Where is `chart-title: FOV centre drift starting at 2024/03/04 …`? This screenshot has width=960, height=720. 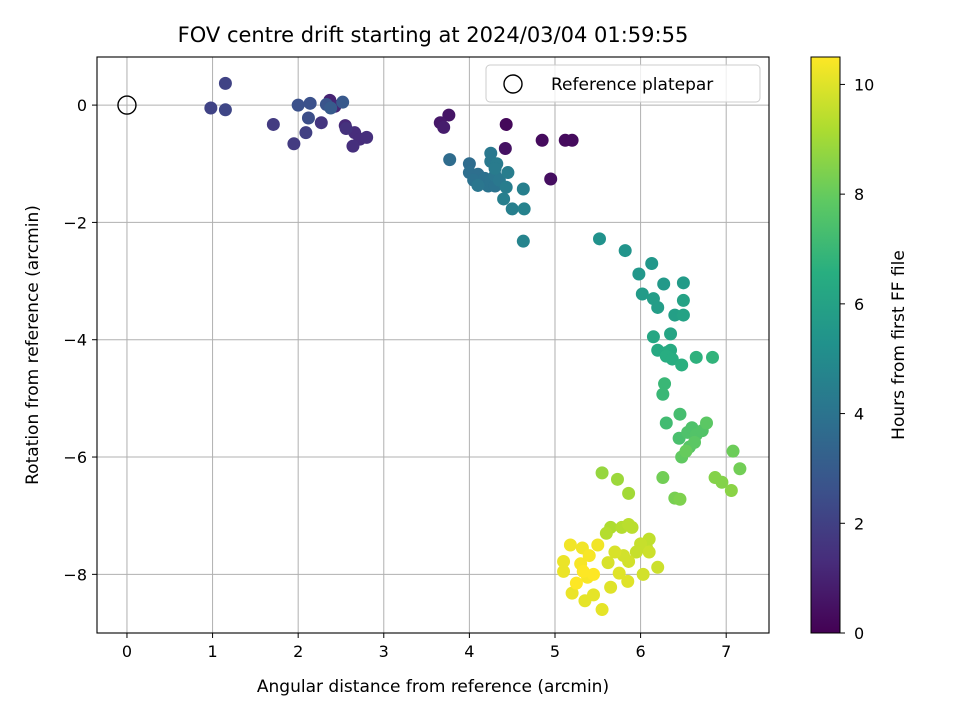
chart-title: FOV centre drift starting at 2024/03/04 … is located at coordinates (433, 35).